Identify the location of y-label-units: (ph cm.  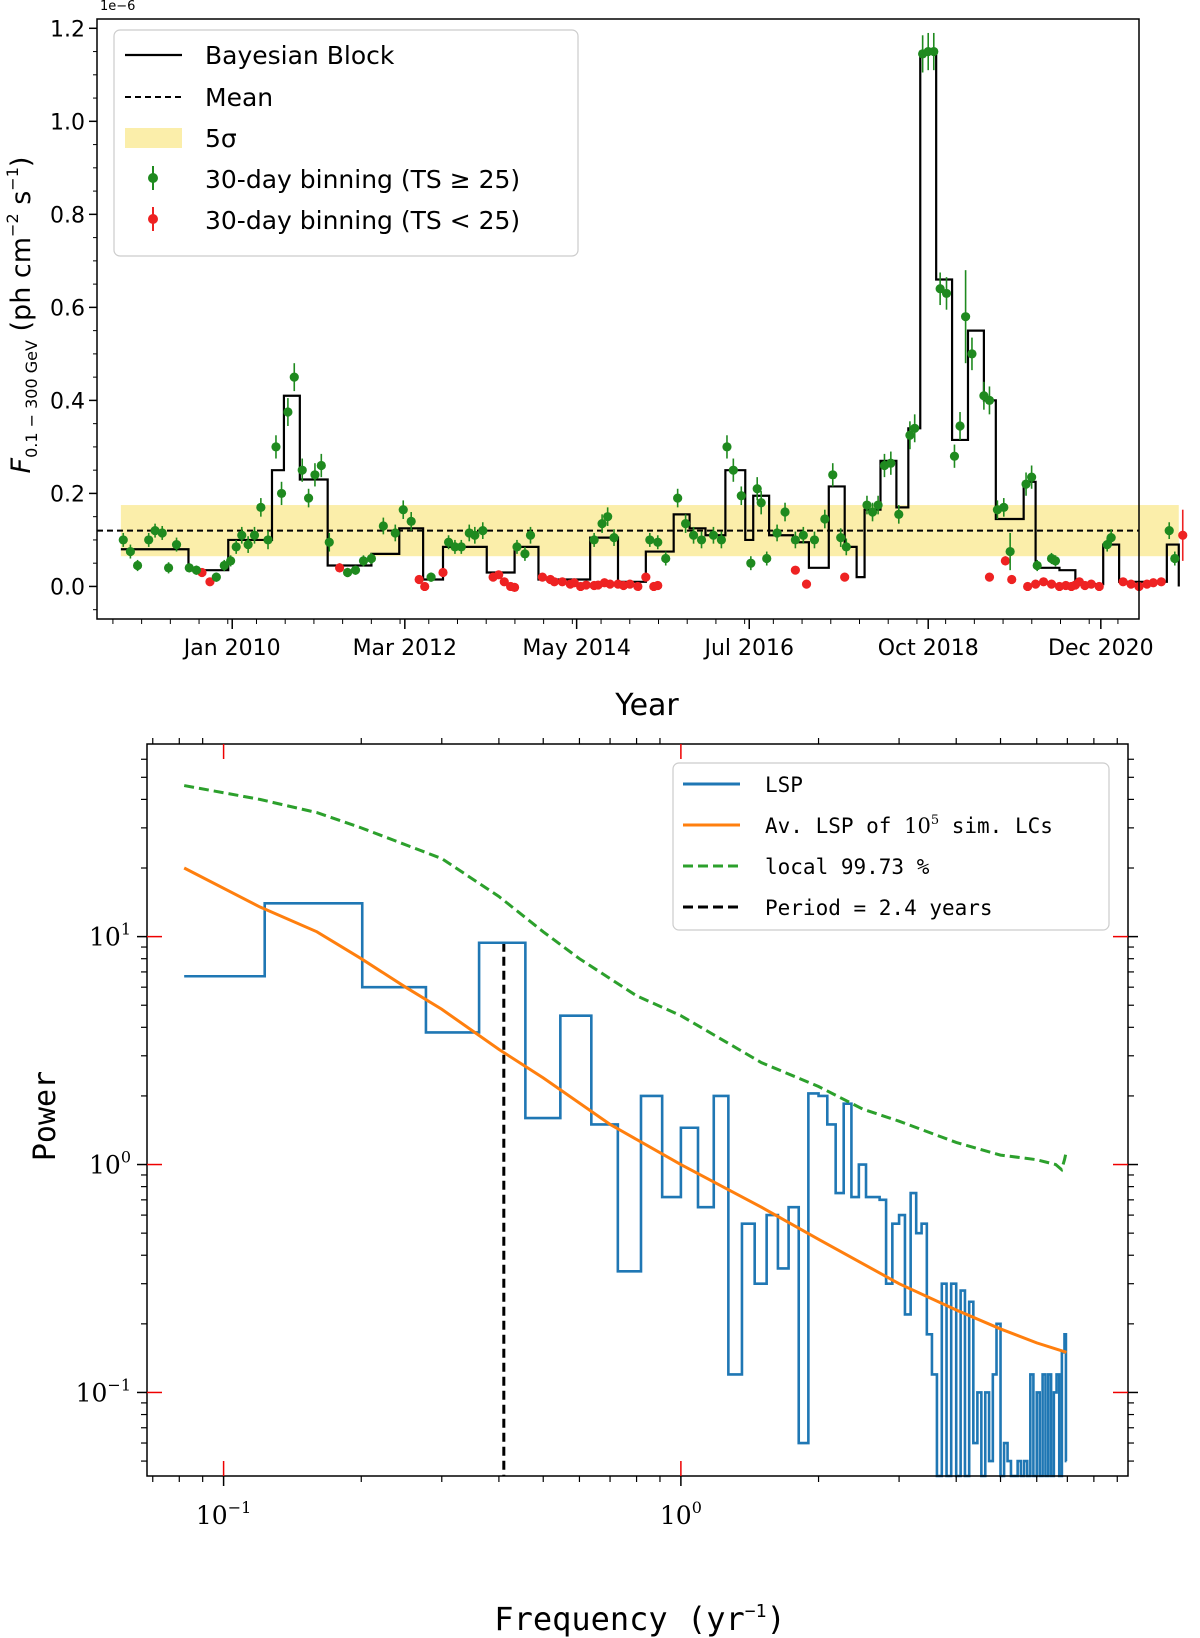
(21, 288).